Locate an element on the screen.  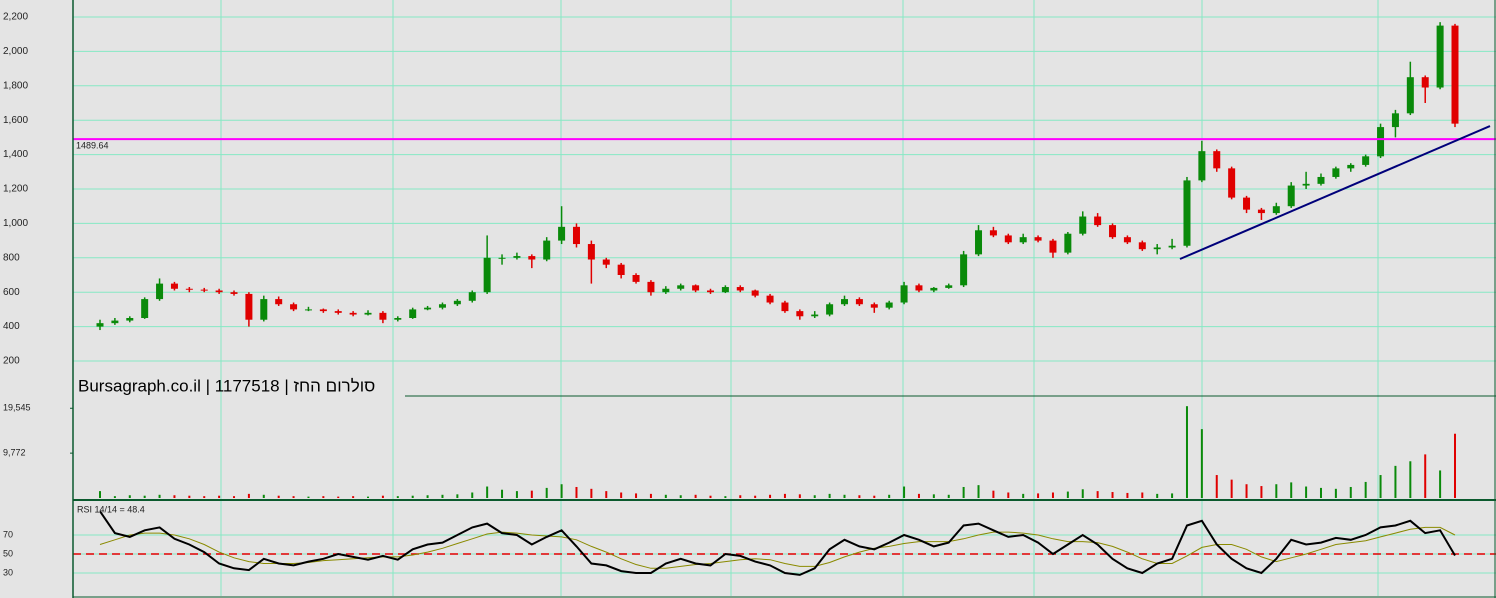
y-tick-label: 1,000 is located at coordinates (15, 223).